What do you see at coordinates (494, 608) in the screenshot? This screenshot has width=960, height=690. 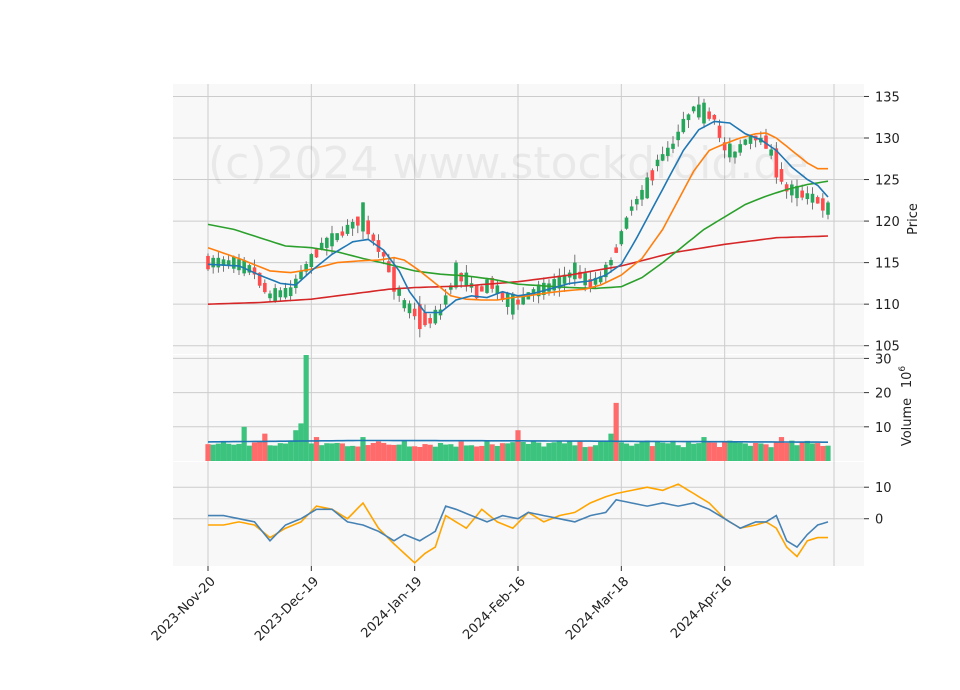 I see `x-tick-label: 2024-Feb-16` at bounding box center [494, 608].